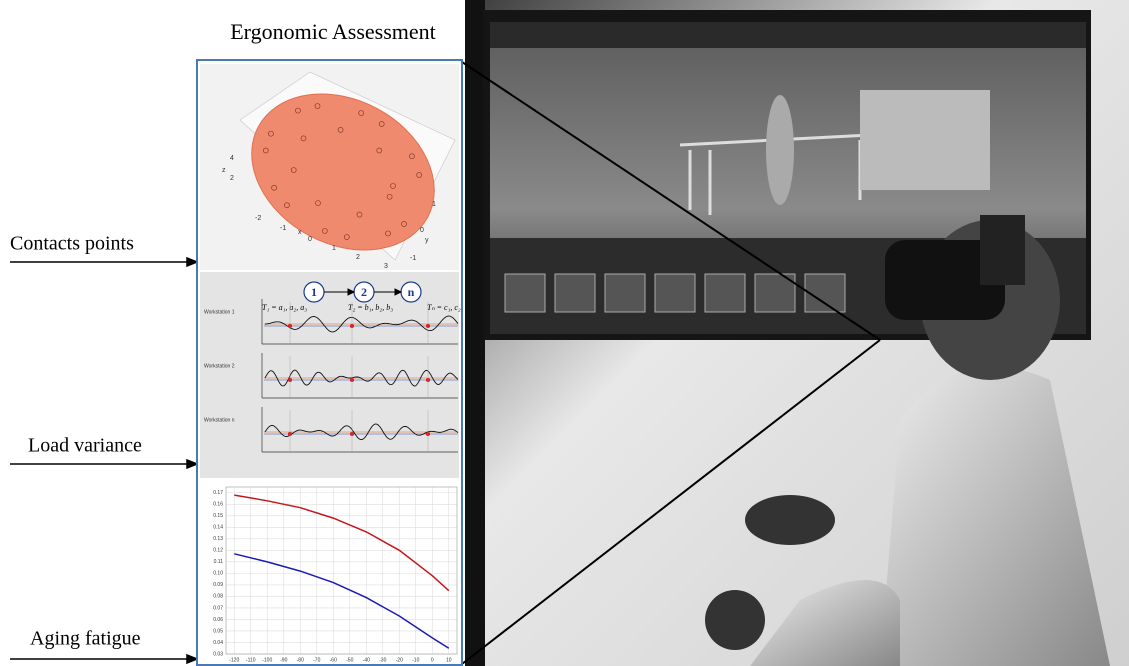  What do you see at coordinates (85, 446) in the screenshot?
I see `input-label: Load variance` at bounding box center [85, 446].